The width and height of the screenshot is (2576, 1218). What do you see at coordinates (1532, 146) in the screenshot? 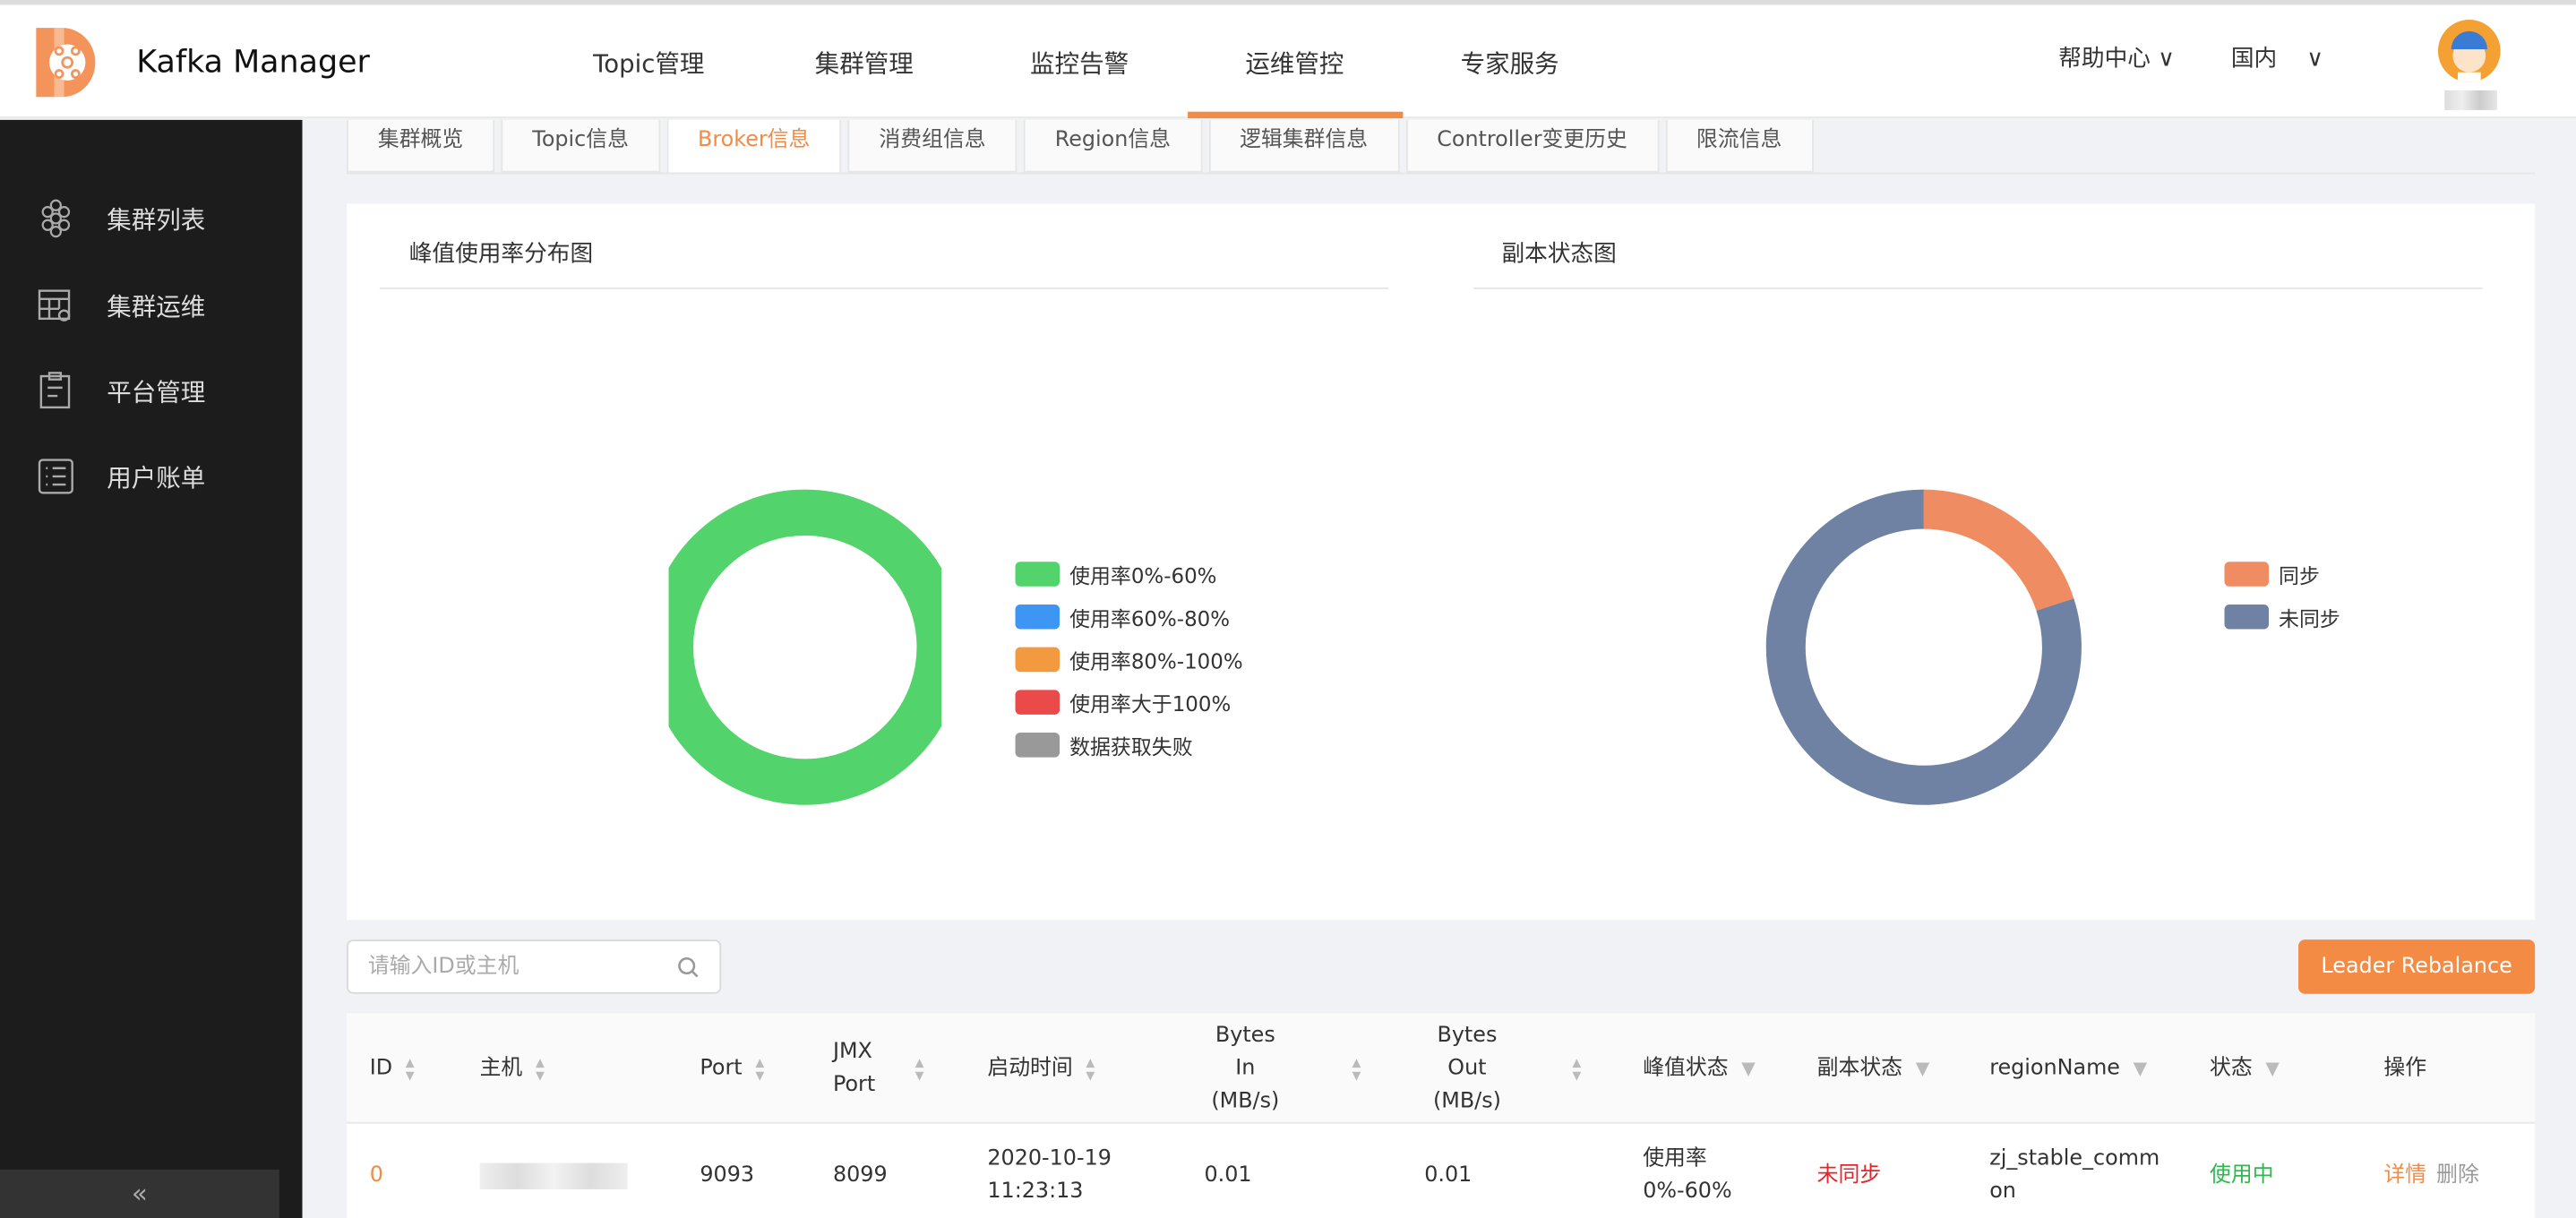
I see `tab-controller-history: Controller变更历史` at bounding box center [1532, 146].